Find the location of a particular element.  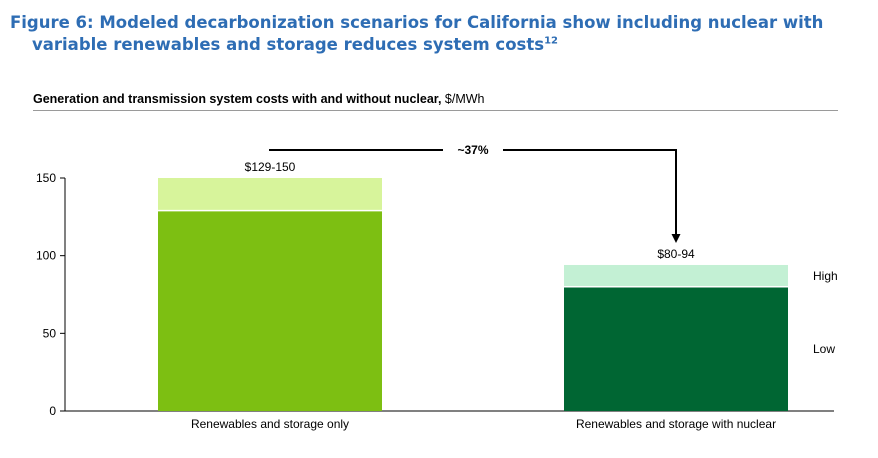

y-tick-label-50: 50 is located at coordinates (50, 333).